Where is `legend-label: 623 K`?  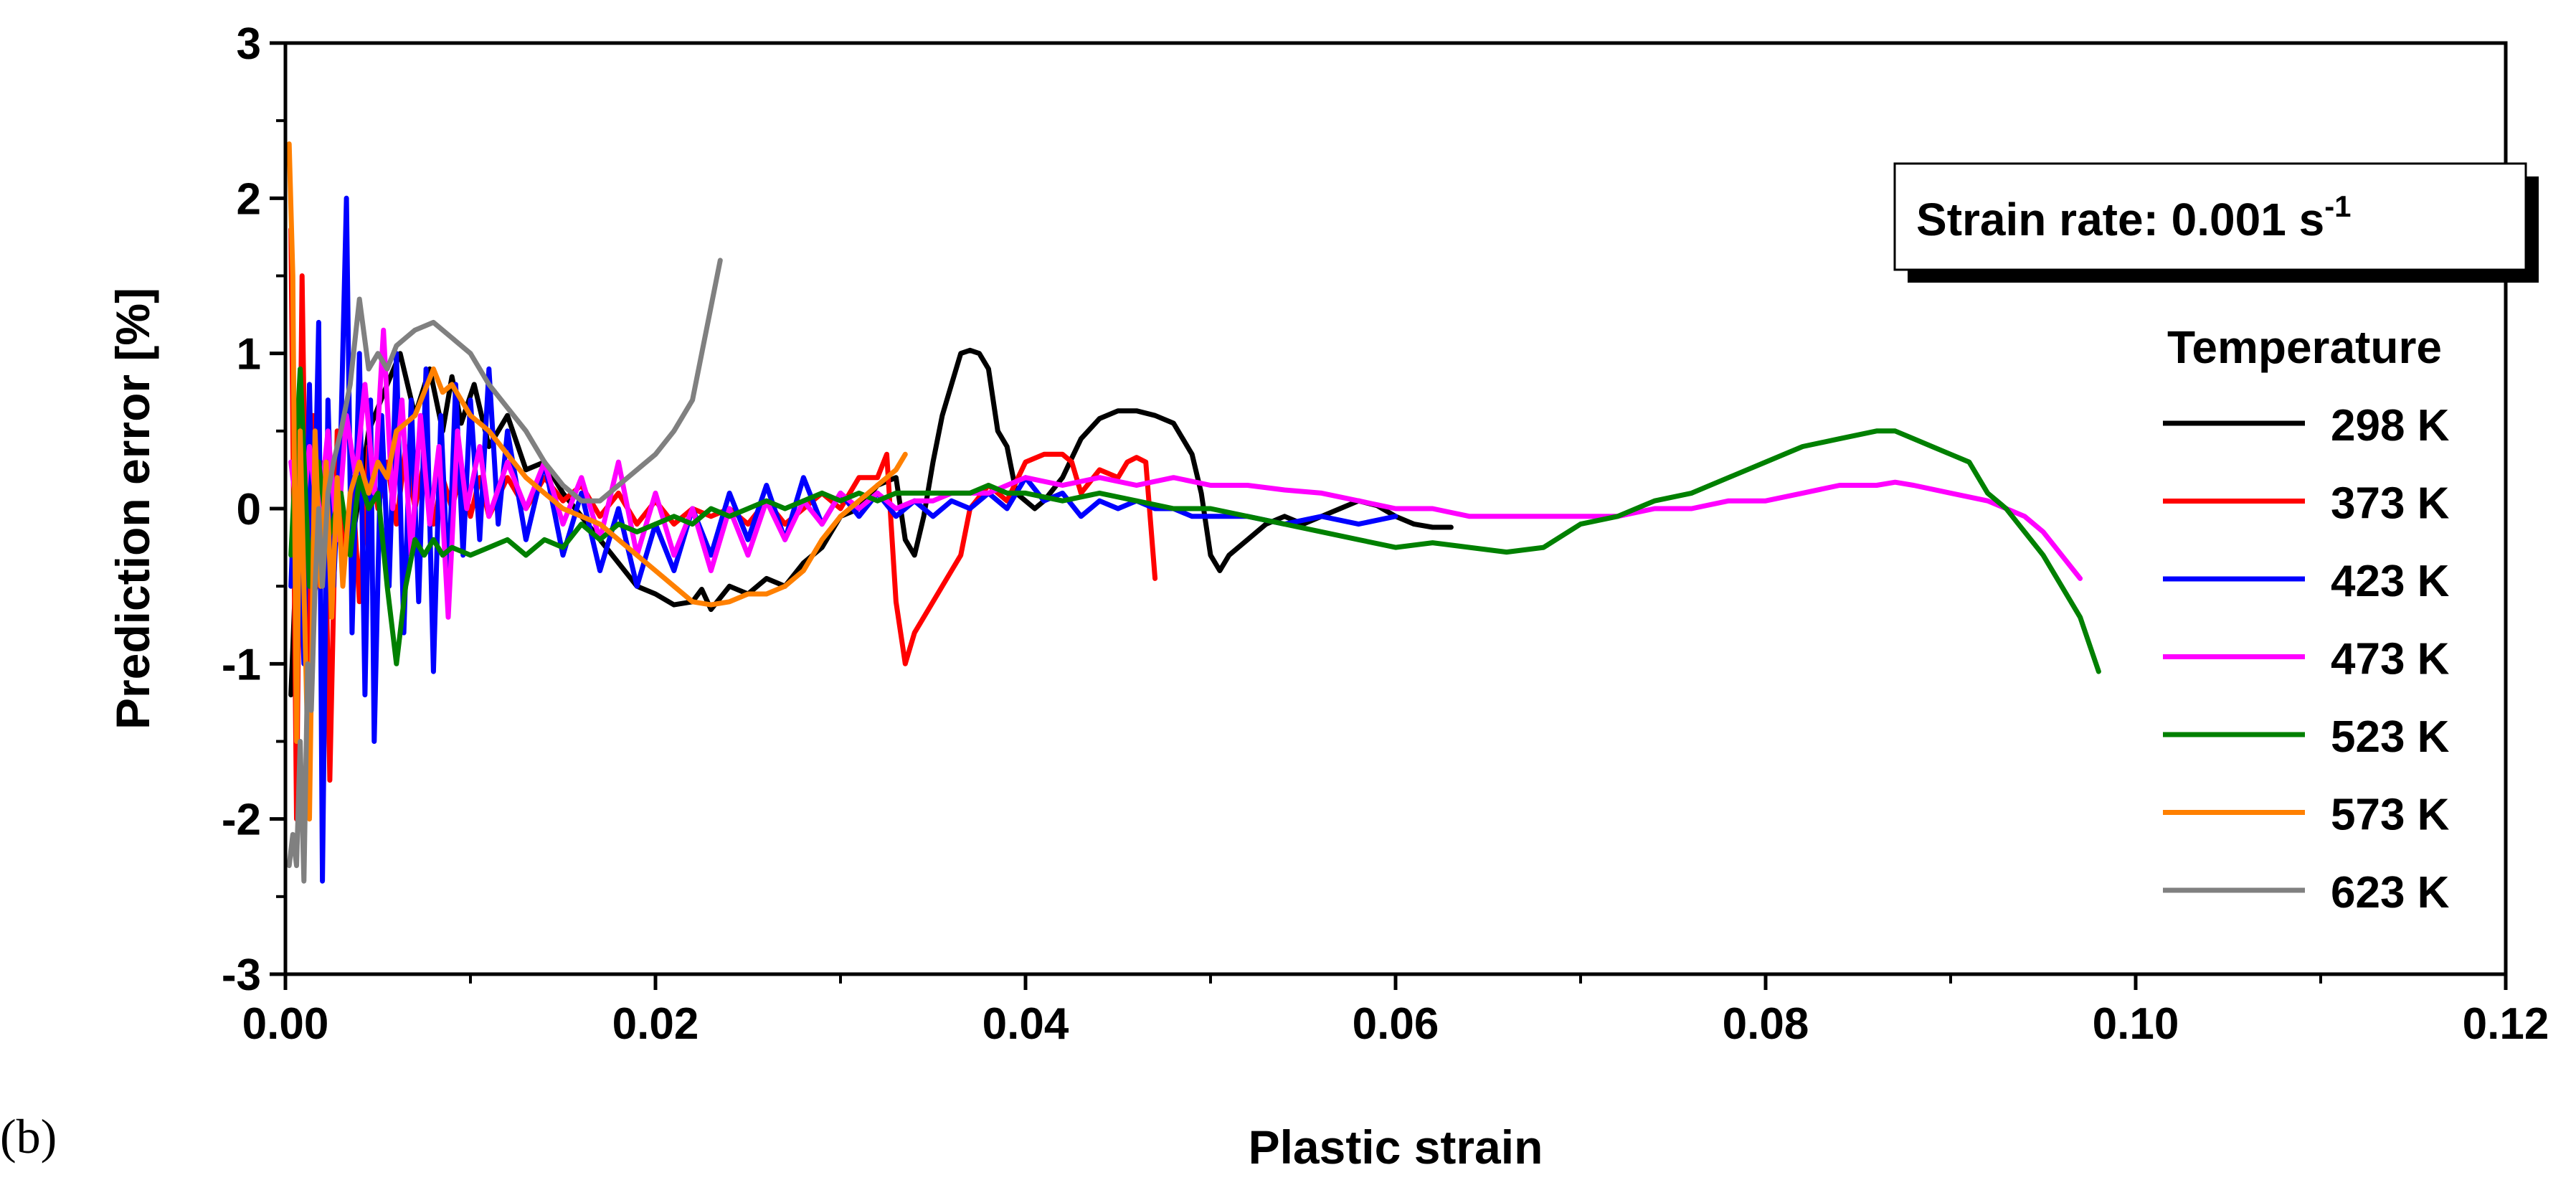 legend-label: 623 K is located at coordinates (2390, 893).